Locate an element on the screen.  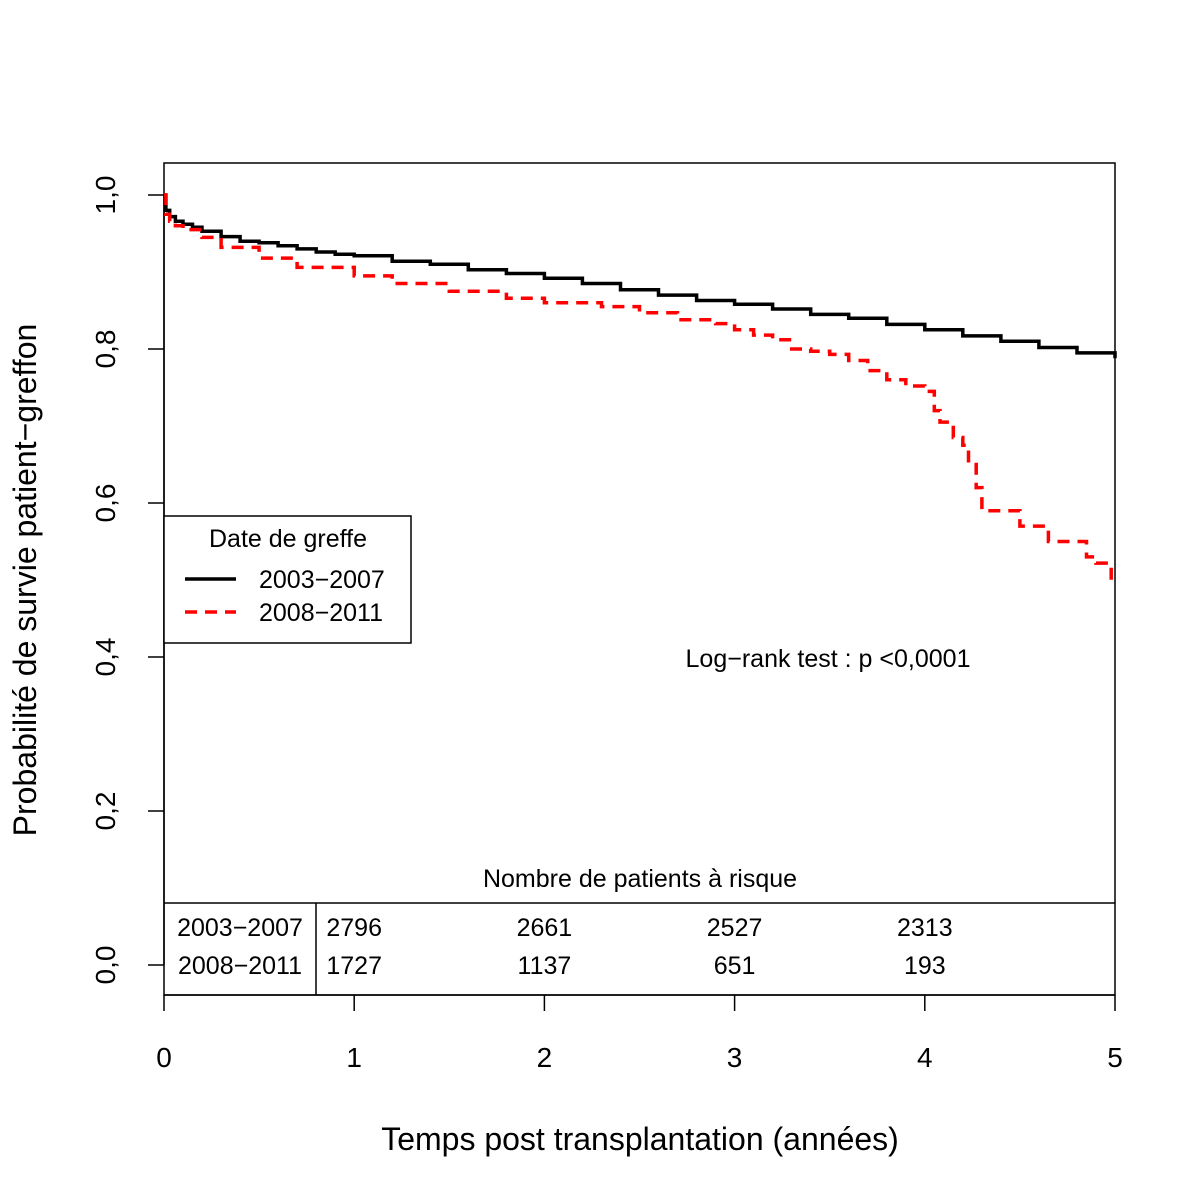
risk-value: 2313 is located at coordinates (925, 928).